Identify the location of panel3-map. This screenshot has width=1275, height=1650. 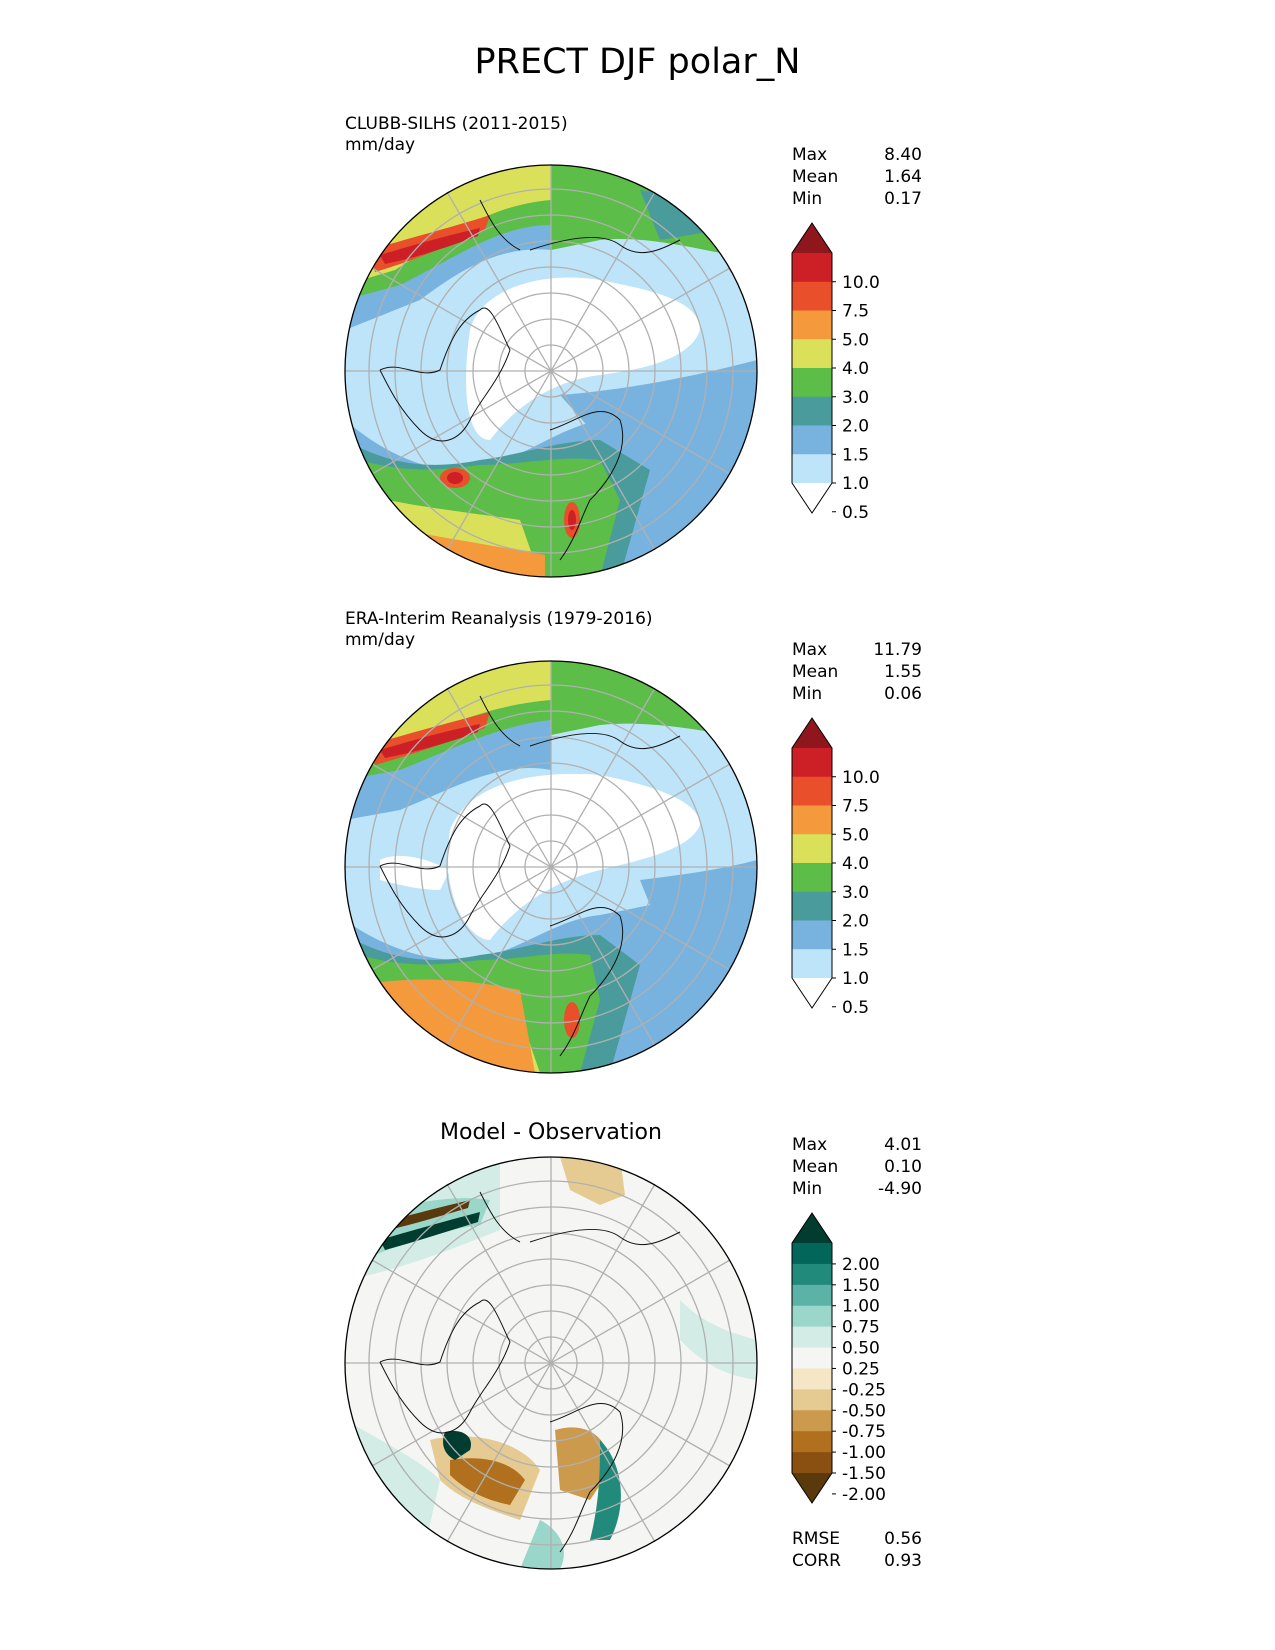
(551, 1363).